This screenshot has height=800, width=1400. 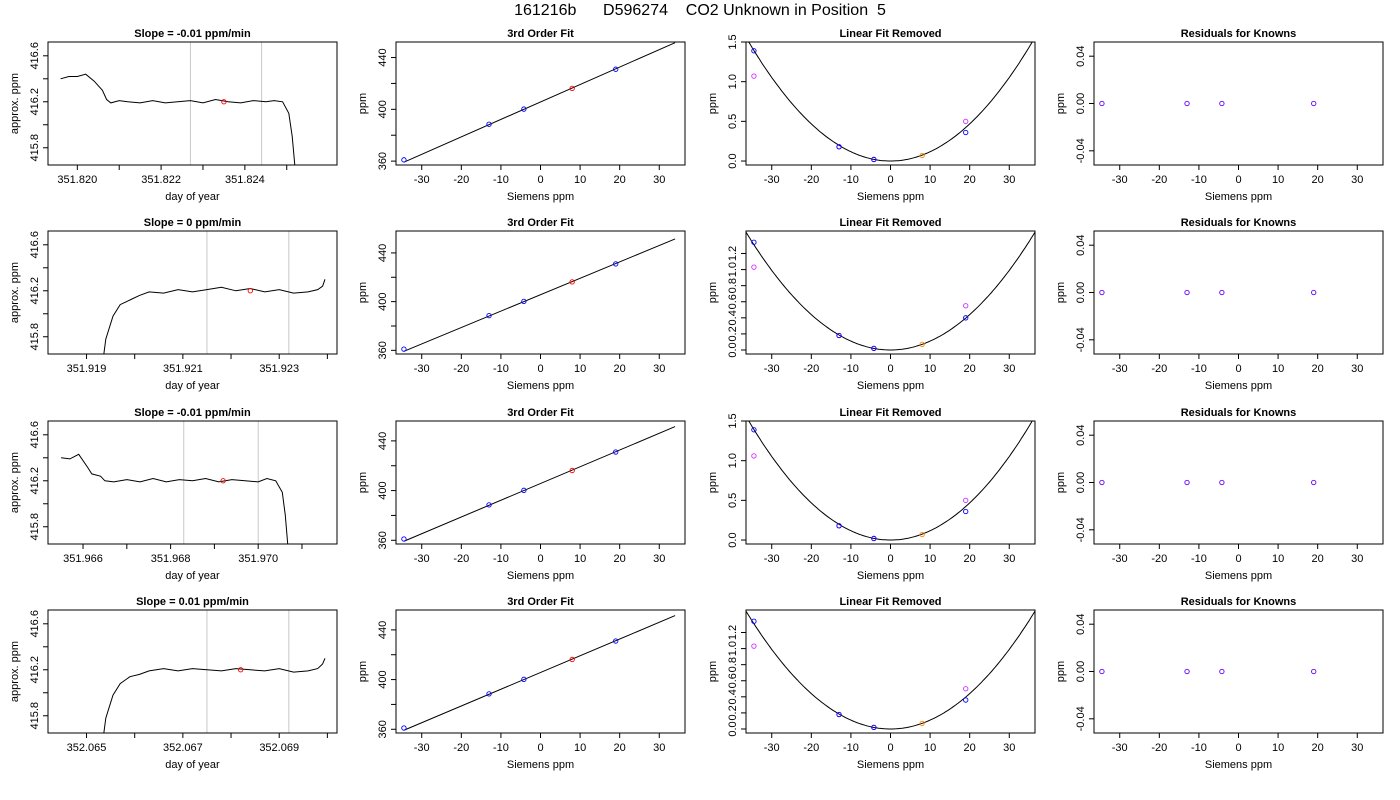 I want to click on unknown-mean-marker, so click(x=224, y=102).